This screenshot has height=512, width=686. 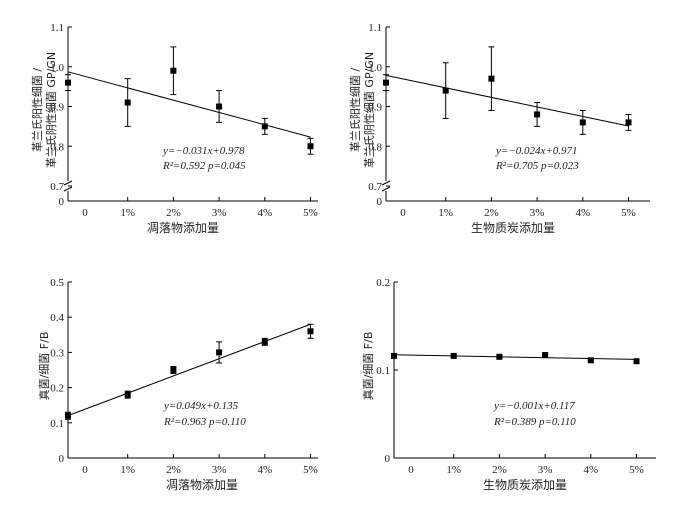 What do you see at coordinates (203, 151) in the screenshot?
I see `regression-equation: y=−0.031x+0.978` at bounding box center [203, 151].